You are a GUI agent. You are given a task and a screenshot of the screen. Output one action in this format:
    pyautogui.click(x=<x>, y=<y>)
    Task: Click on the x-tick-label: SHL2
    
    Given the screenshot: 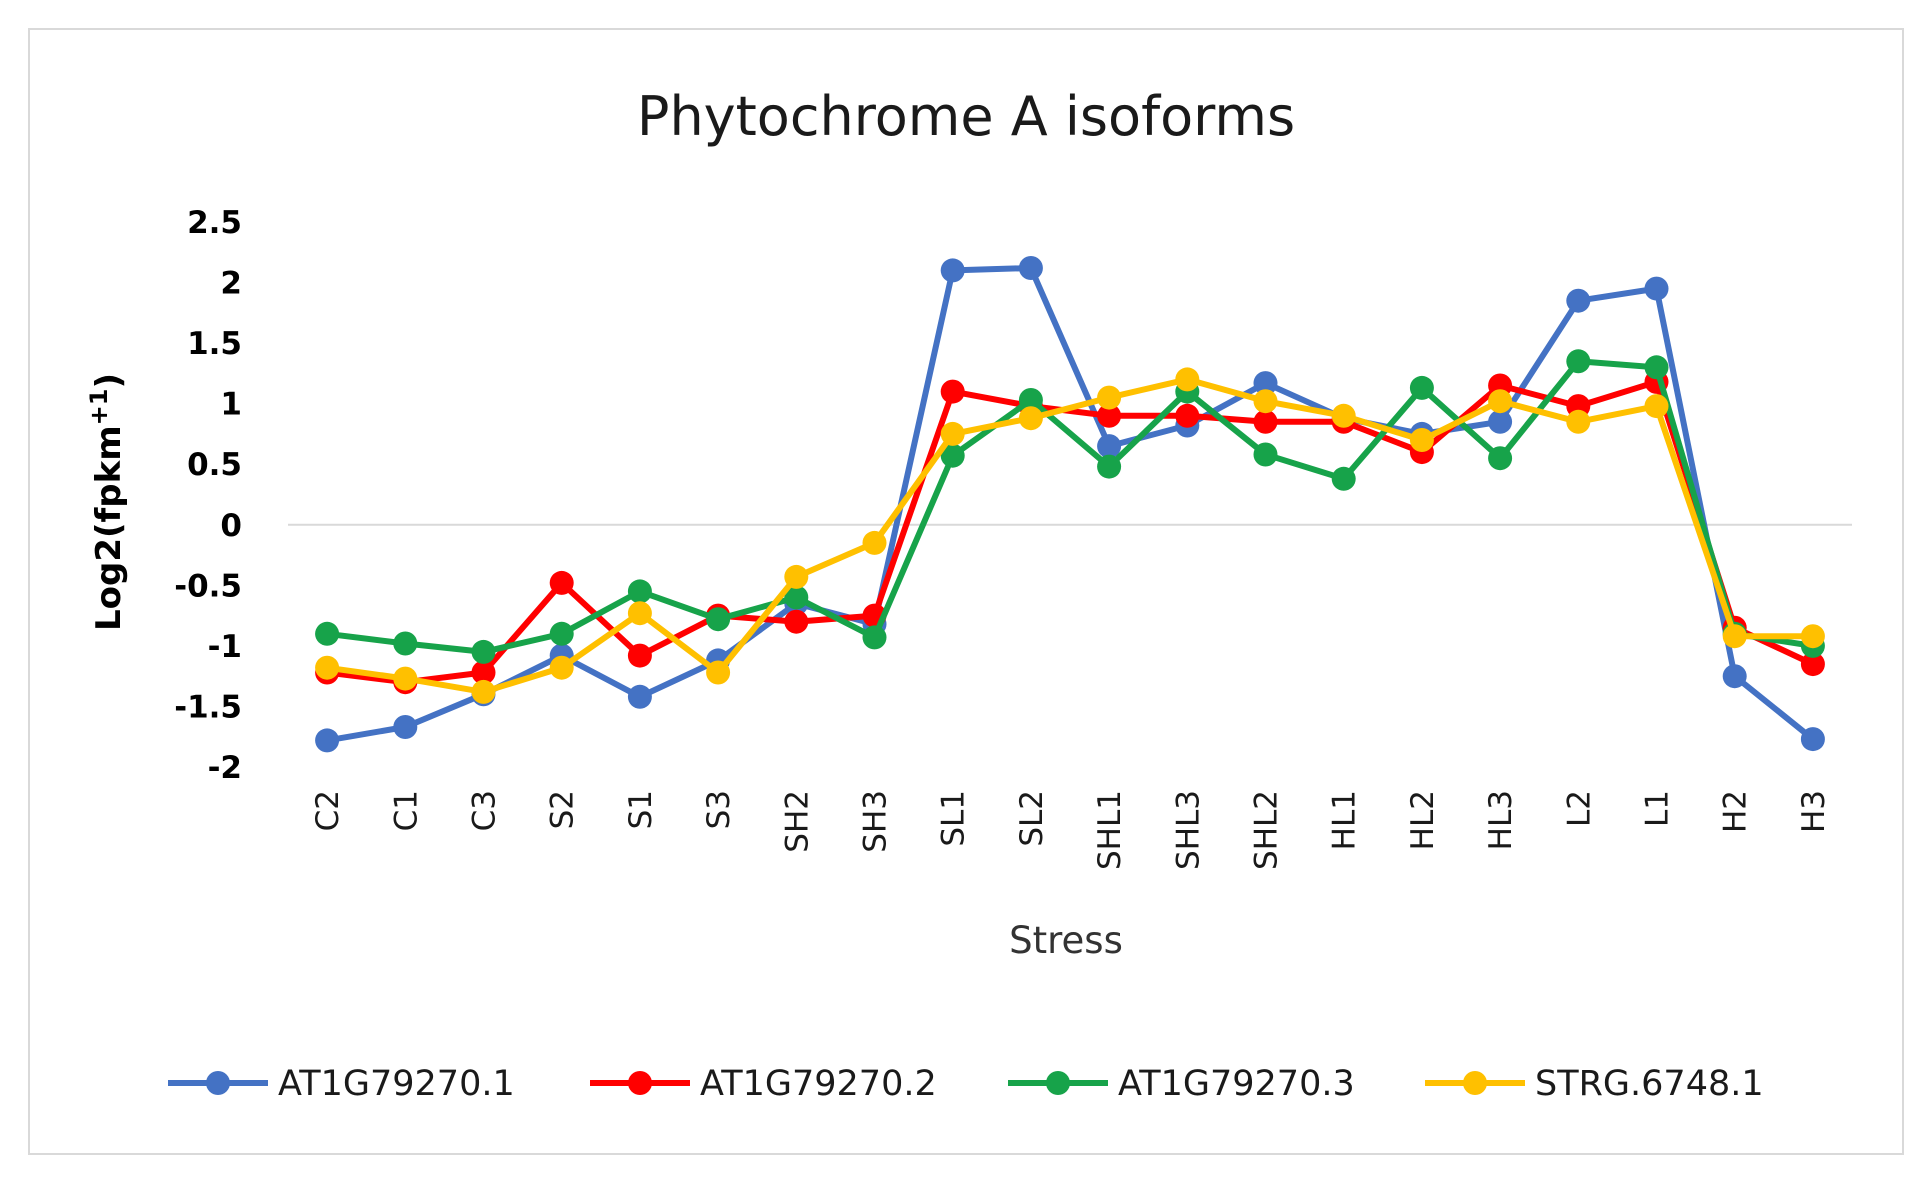 What is the action you would take?
    pyautogui.click(x=1267, y=830)
    